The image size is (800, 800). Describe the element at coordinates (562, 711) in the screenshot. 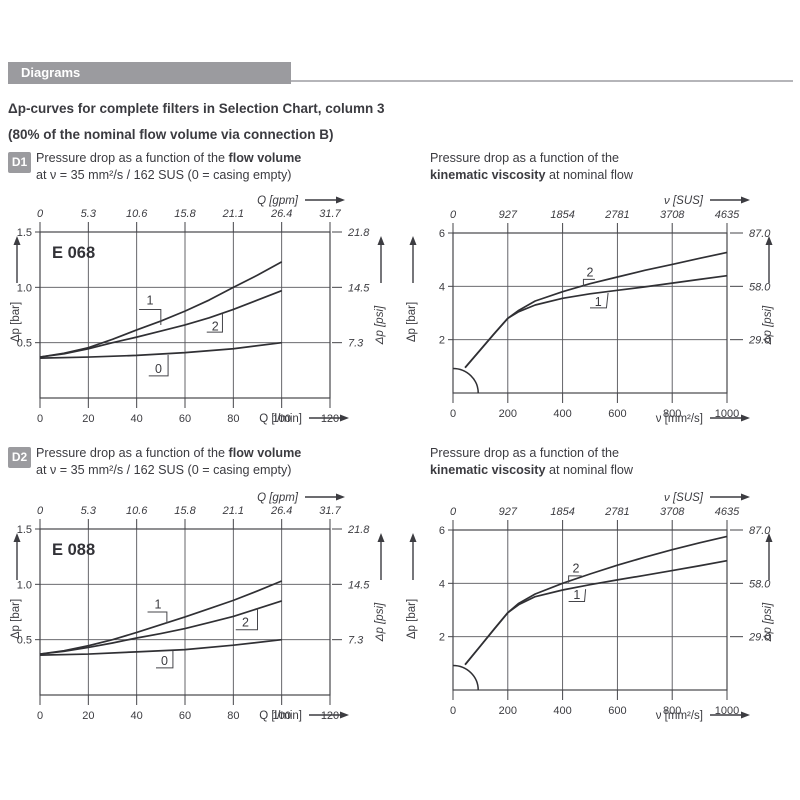

I see `svg-text: 400` at that location.